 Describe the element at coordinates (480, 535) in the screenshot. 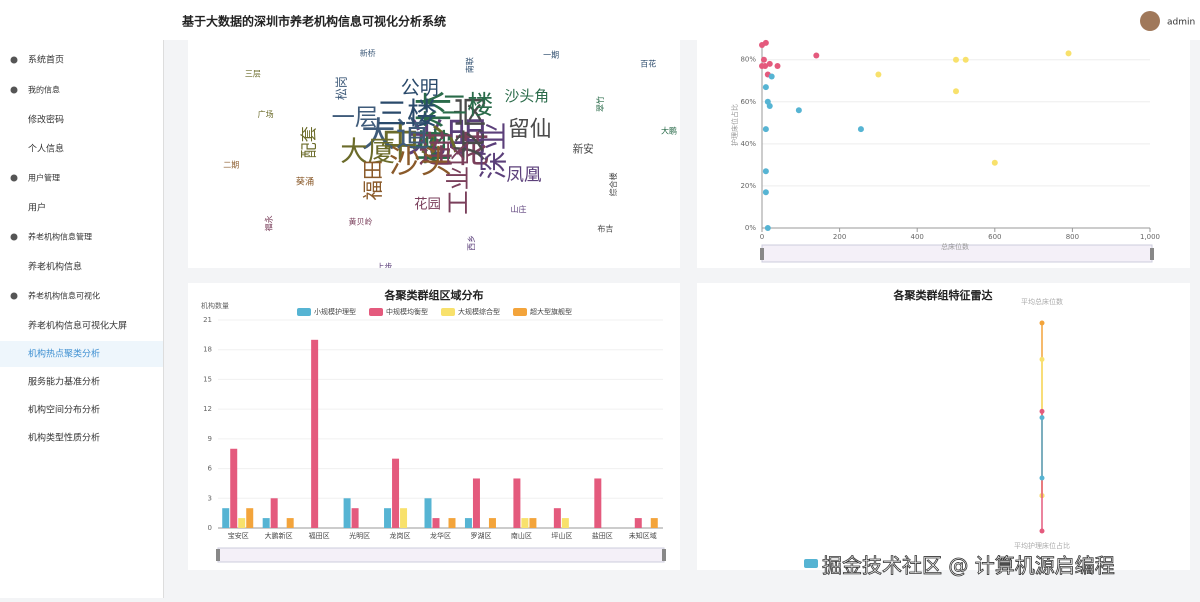

I see `x-tick-label: 罗湖区` at that location.